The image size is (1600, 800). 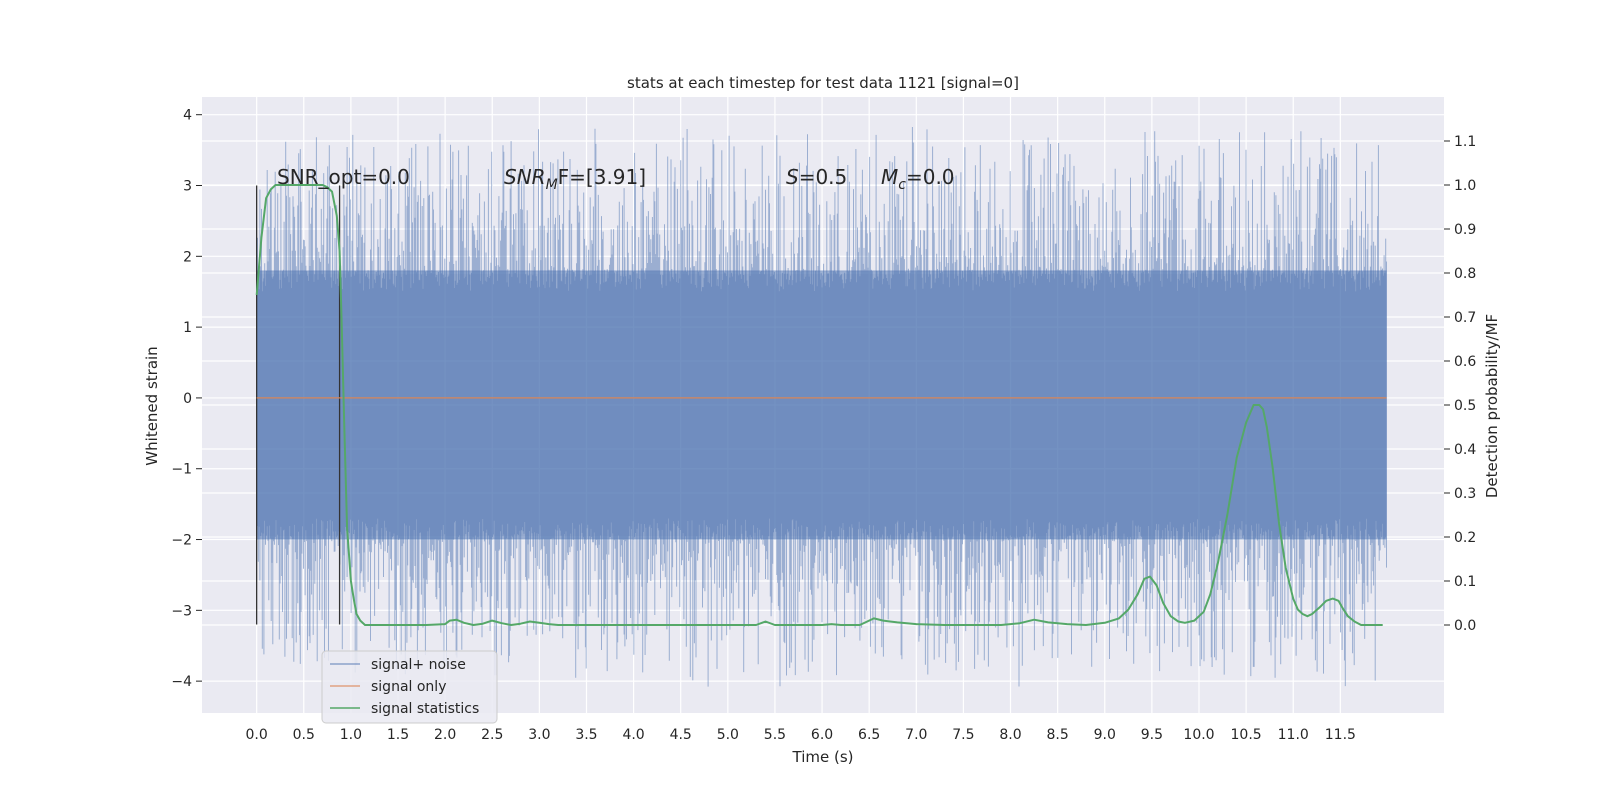 I want to click on y-tick-left-label: −4, so click(x=181, y=682).